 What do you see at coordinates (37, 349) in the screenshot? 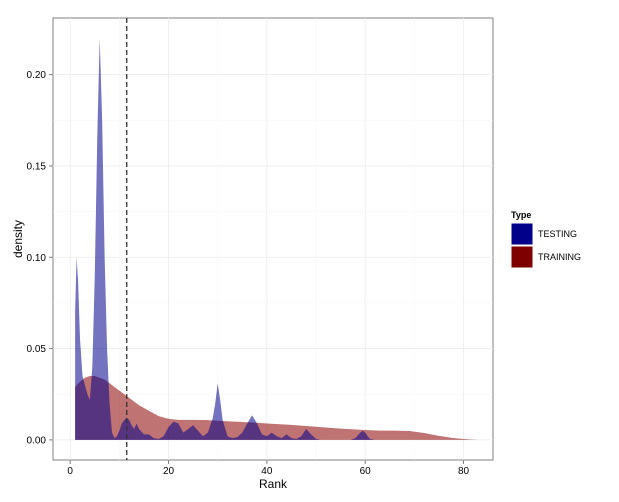
I see `y-tick-label: 0.05` at bounding box center [37, 349].